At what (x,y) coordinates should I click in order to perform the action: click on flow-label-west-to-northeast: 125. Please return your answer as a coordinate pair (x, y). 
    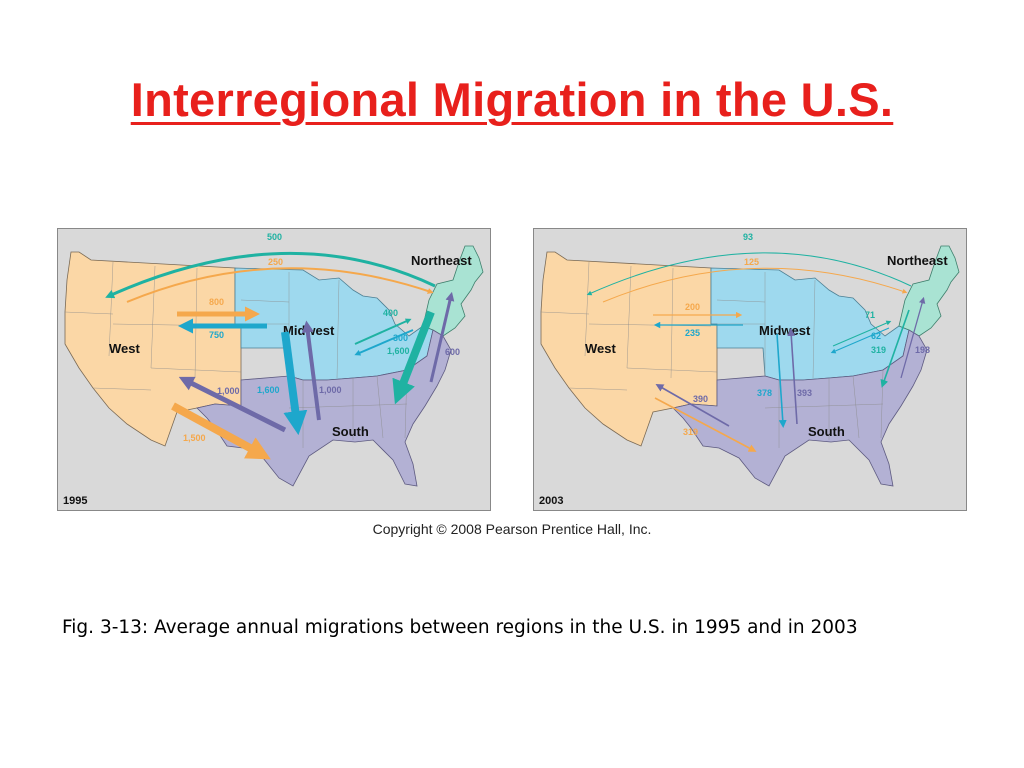
    Looking at the image, I should click on (751, 262).